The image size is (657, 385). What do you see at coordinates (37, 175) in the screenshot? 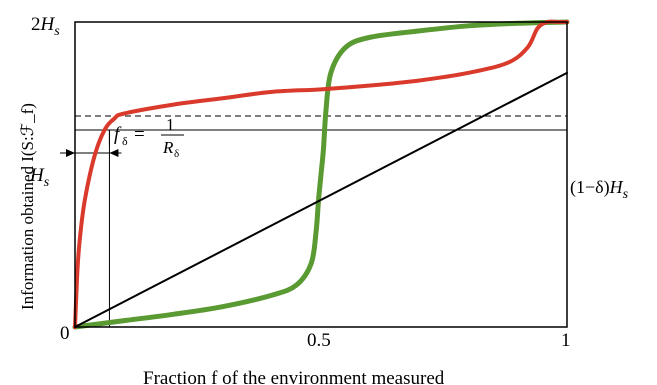
I see `y-tick-hs-main: H` at bounding box center [37, 175].